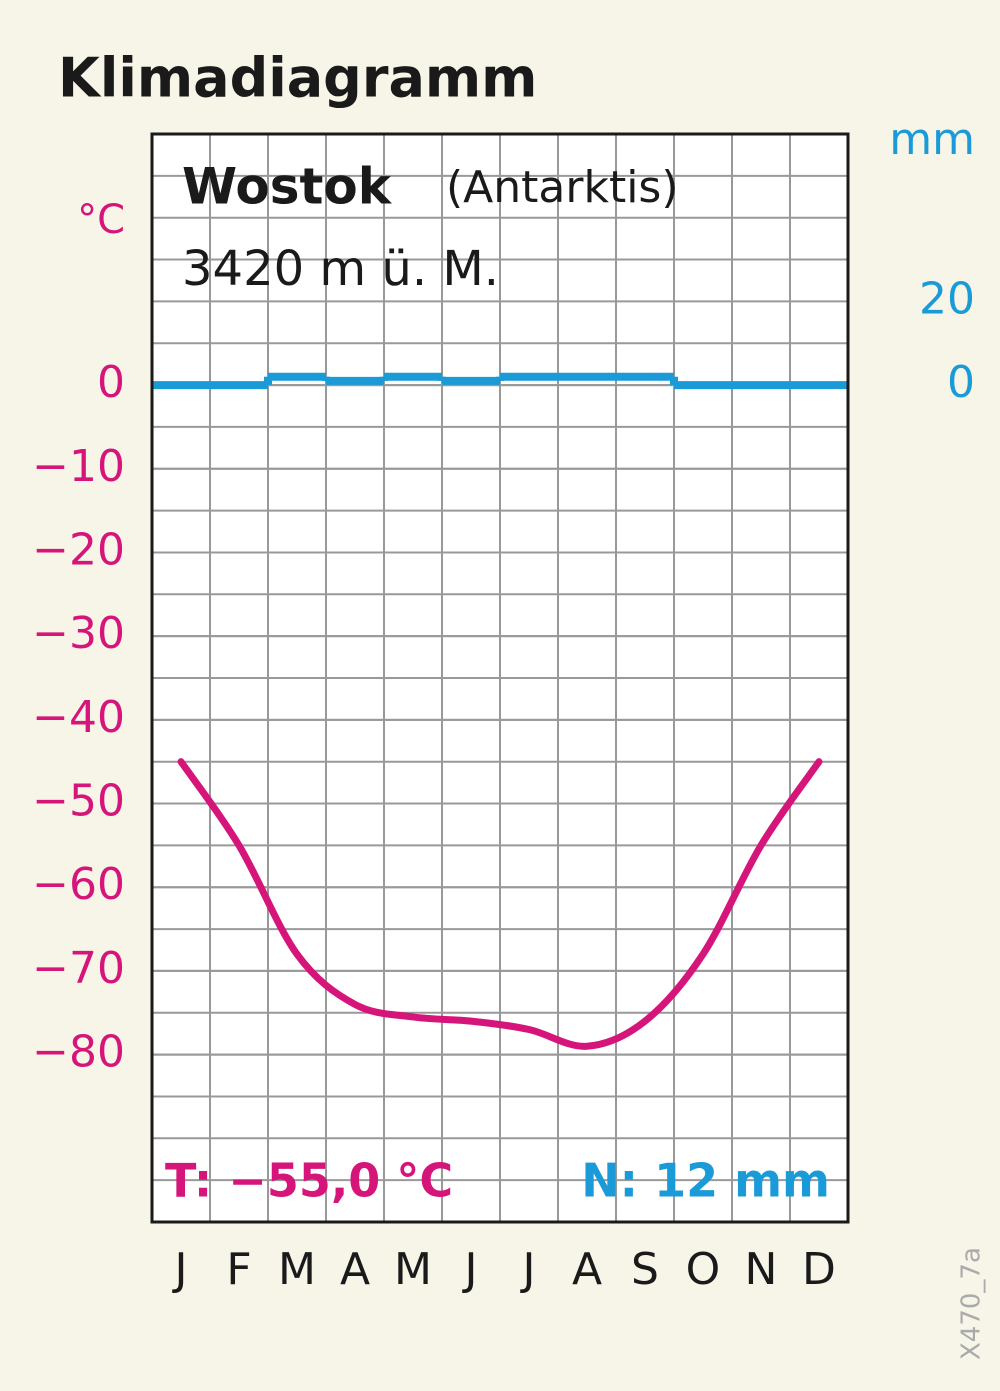 This screenshot has height=1391, width=1000. I want to click on x-tick-label: F, so click(238, 1269).